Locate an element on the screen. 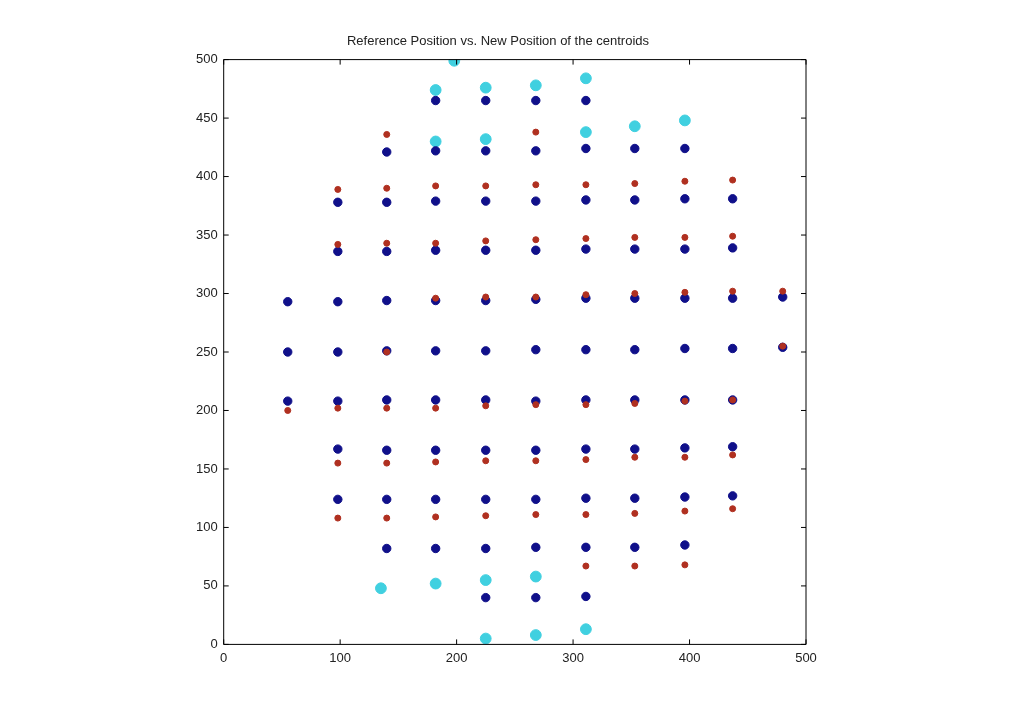  x-tick-label: 100 is located at coordinates (340, 657).